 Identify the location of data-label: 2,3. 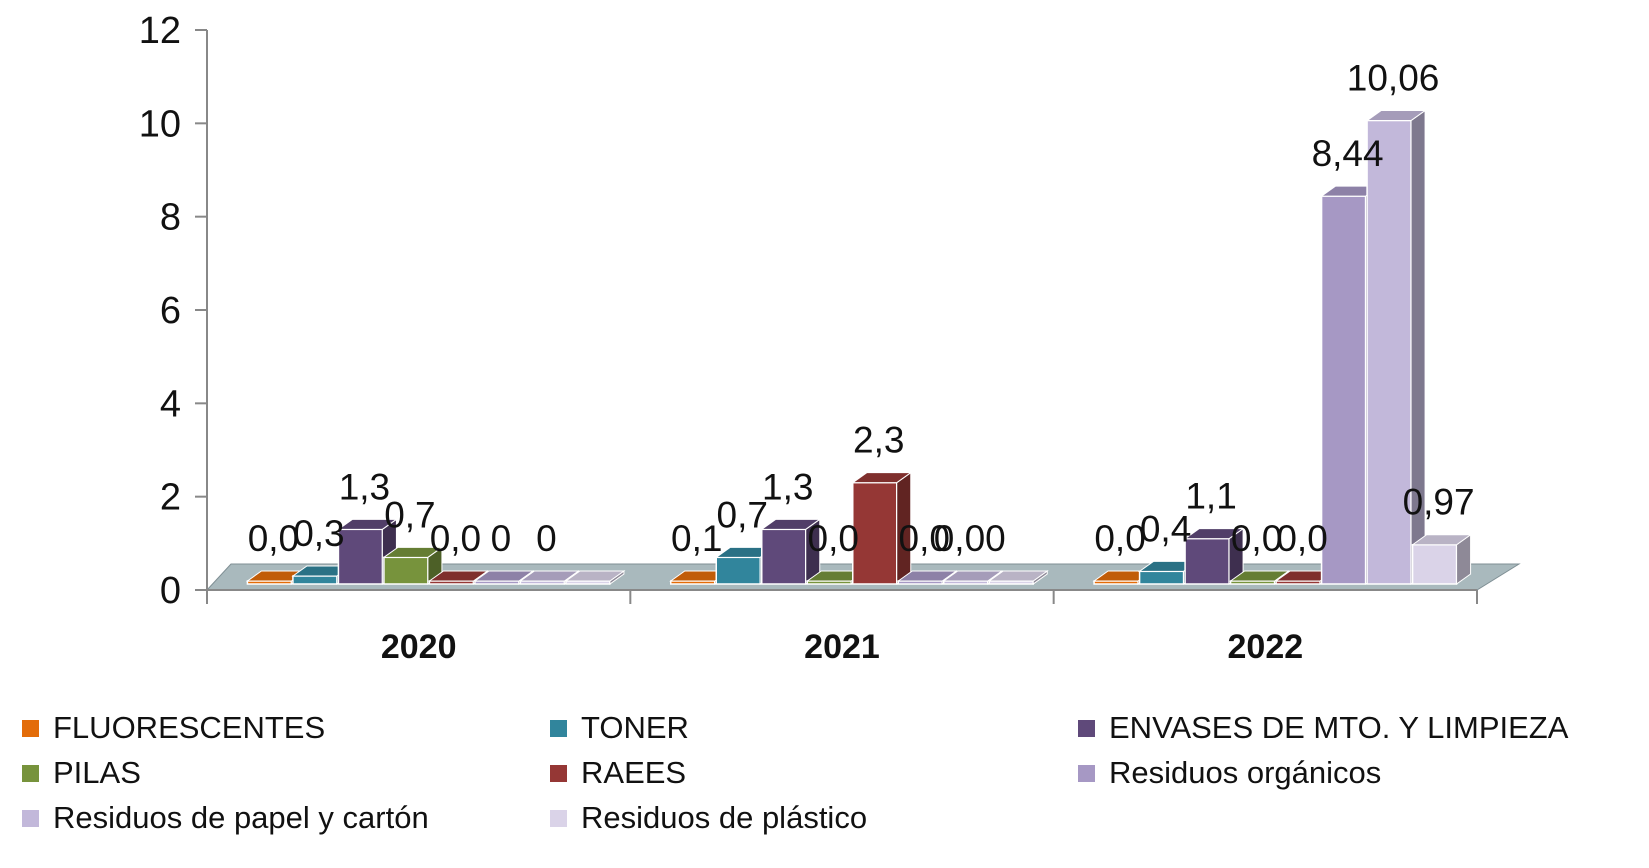
(878, 440).